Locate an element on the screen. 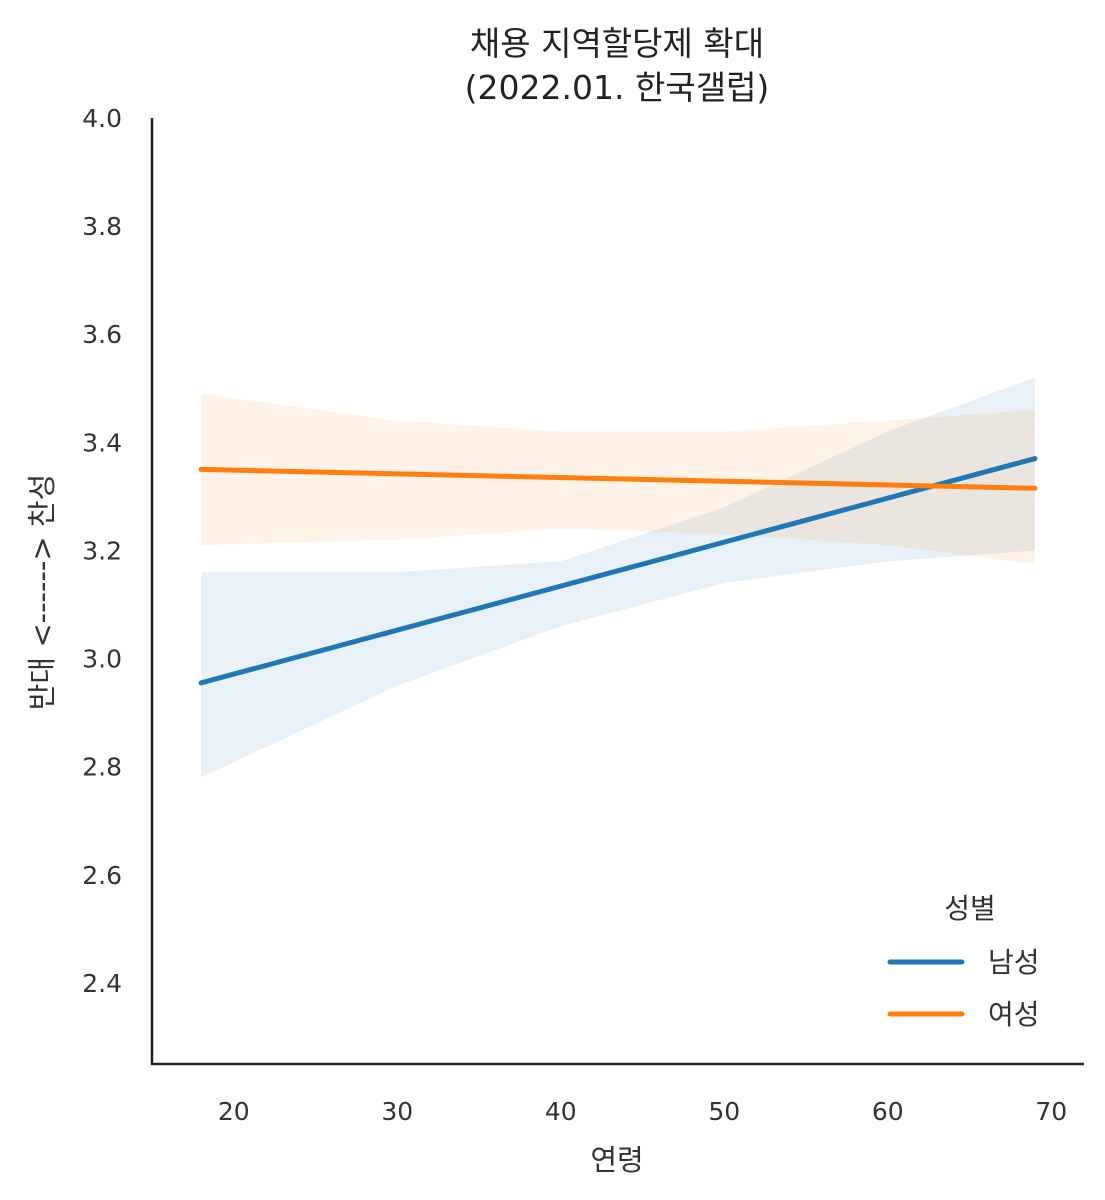  legend-label-female: 여성 is located at coordinates (1014, 1014).